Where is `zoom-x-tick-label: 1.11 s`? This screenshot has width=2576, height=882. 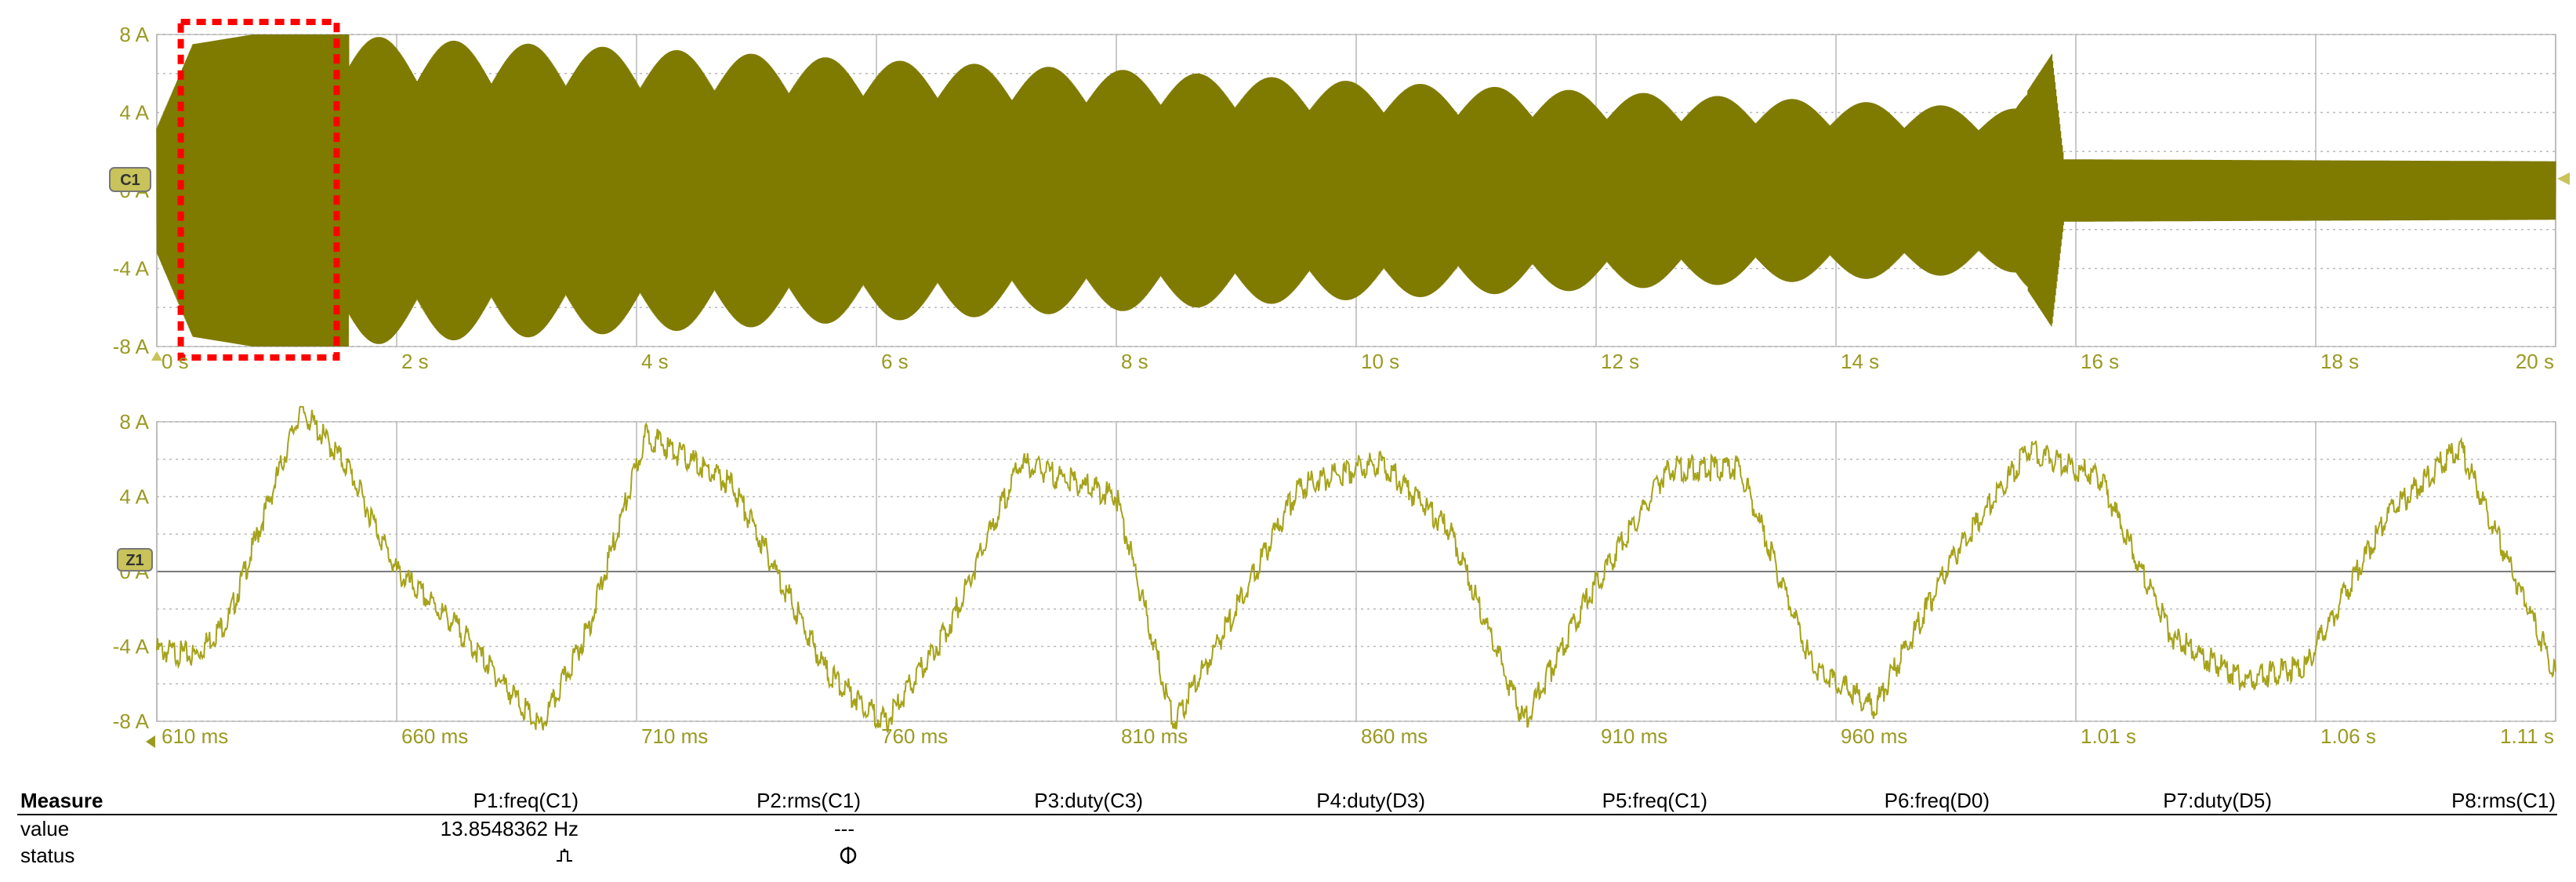
zoom-x-tick-label: 1.11 s is located at coordinates (2527, 736).